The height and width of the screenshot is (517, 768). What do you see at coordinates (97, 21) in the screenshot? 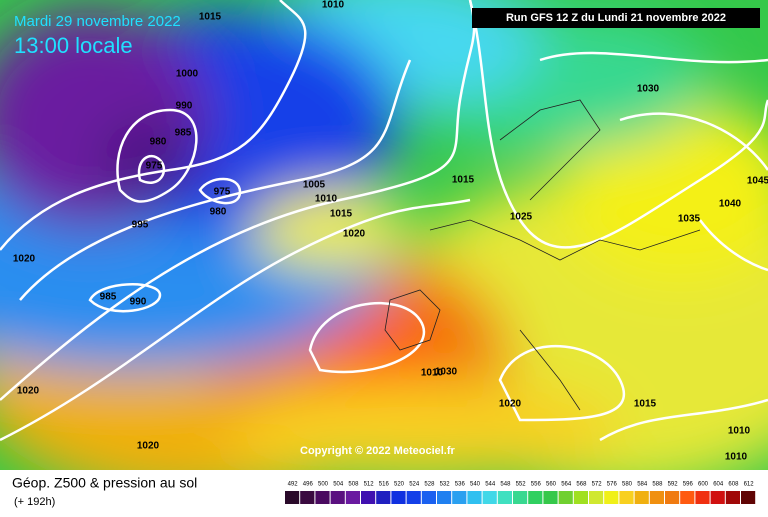
I see `date: Mardi 29 novembre 2022` at bounding box center [97, 21].